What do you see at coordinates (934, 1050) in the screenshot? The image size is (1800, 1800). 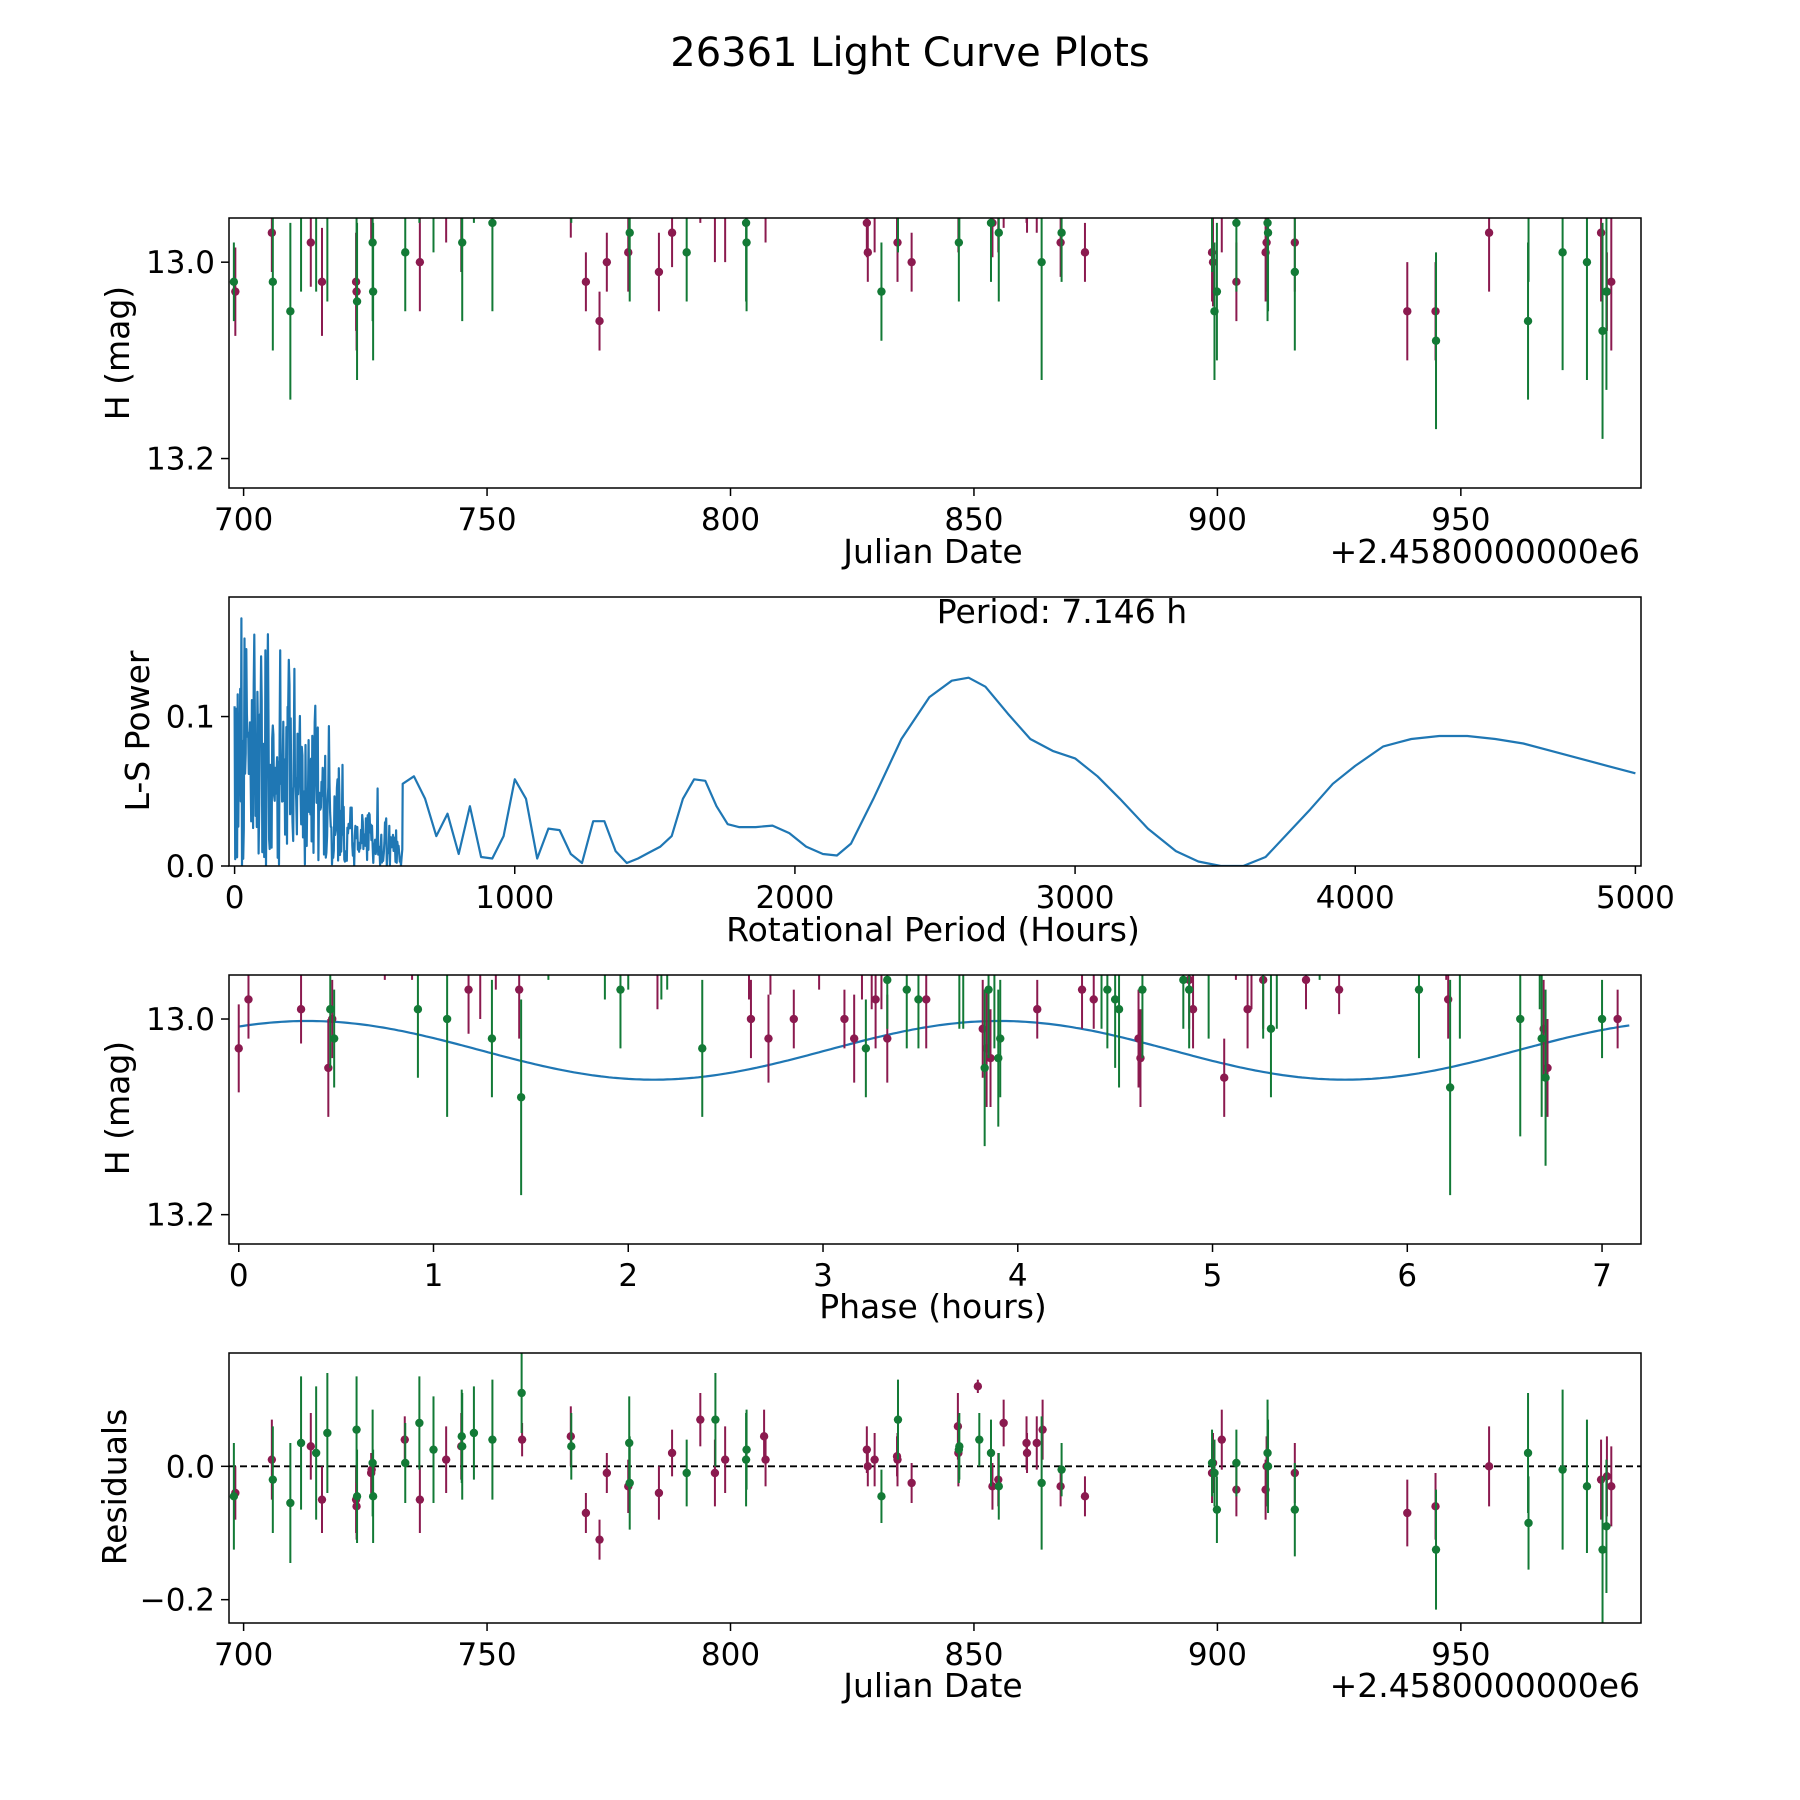 I see `model-curve` at bounding box center [934, 1050].